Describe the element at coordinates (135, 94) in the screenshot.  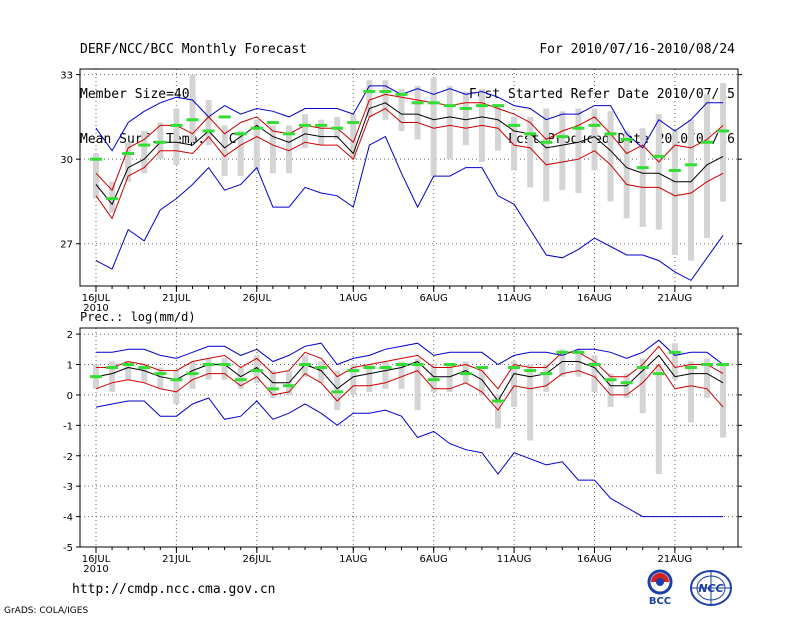
I see `member-size-label: Member Size=40` at that location.